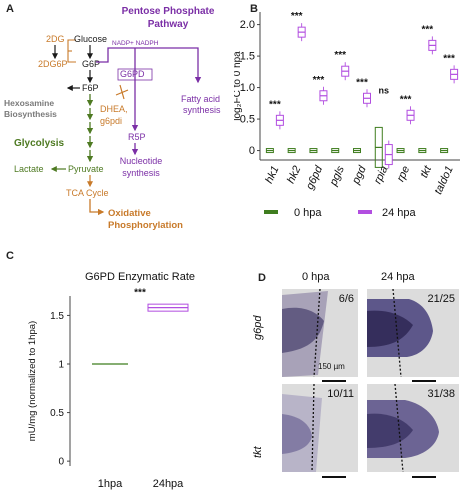  I want to click on oxphos-line2: Phosphorylation, so click(145, 225).